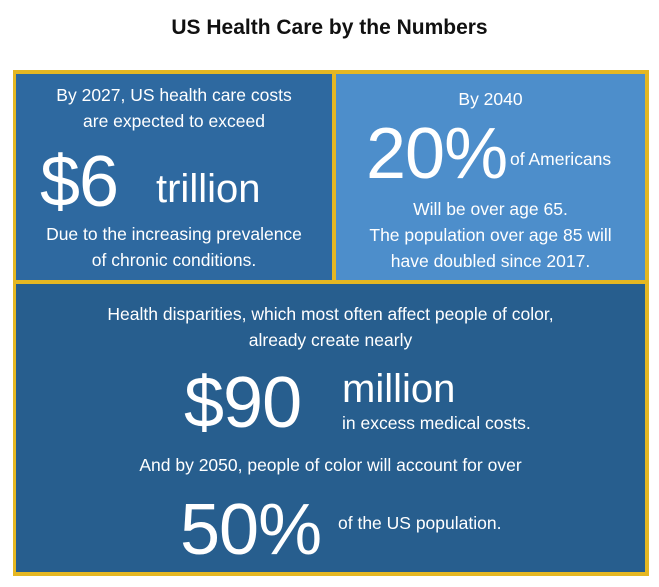  What do you see at coordinates (243, 403) in the screenshot?
I see `disparities-big-number: $90` at bounding box center [243, 403].